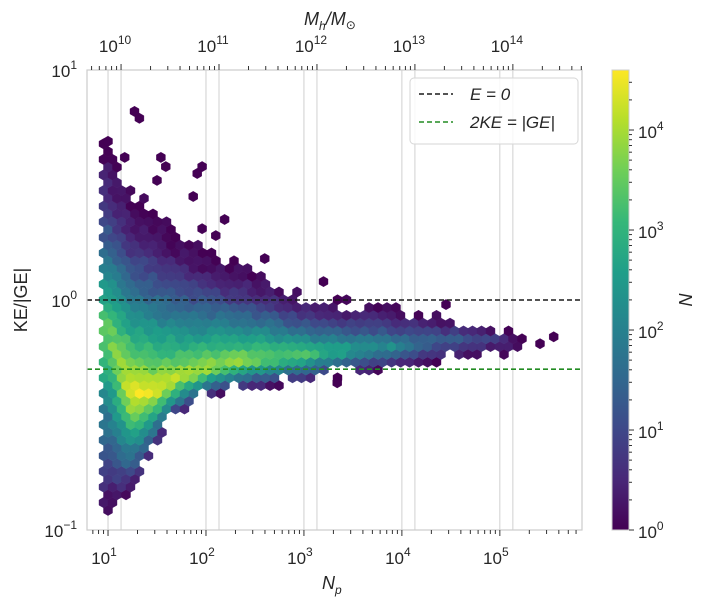 The image size is (710, 614). What do you see at coordinates (512, 122) in the screenshot?
I see `legend-virial-label: 2KE = |GE|` at bounding box center [512, 122].